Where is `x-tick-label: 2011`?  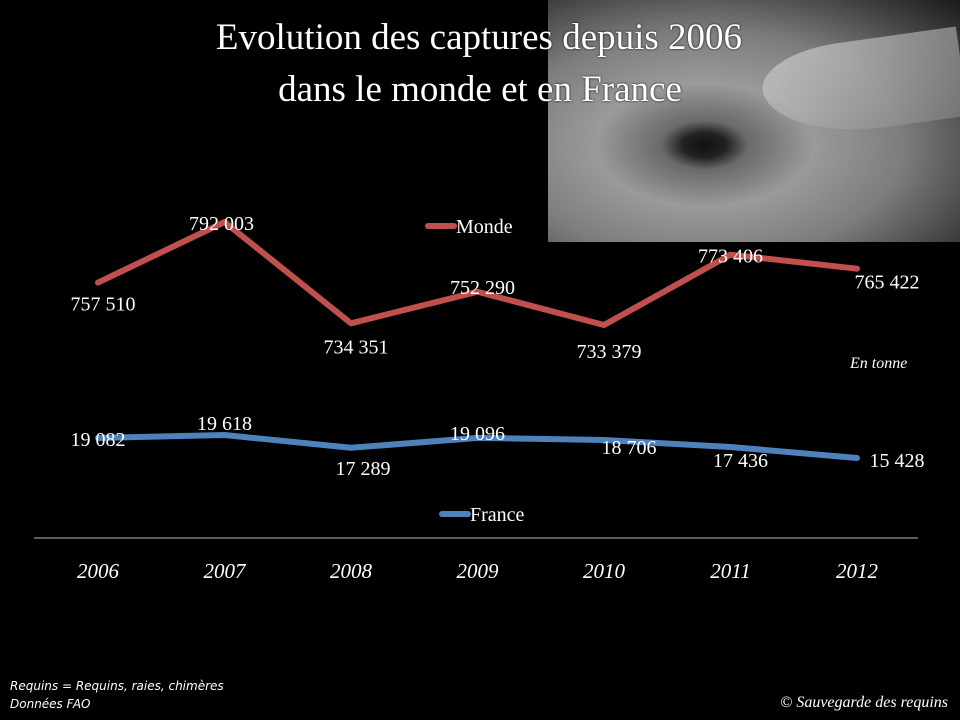
x-tick-label: 2011 is located at coordinates (730, 571).